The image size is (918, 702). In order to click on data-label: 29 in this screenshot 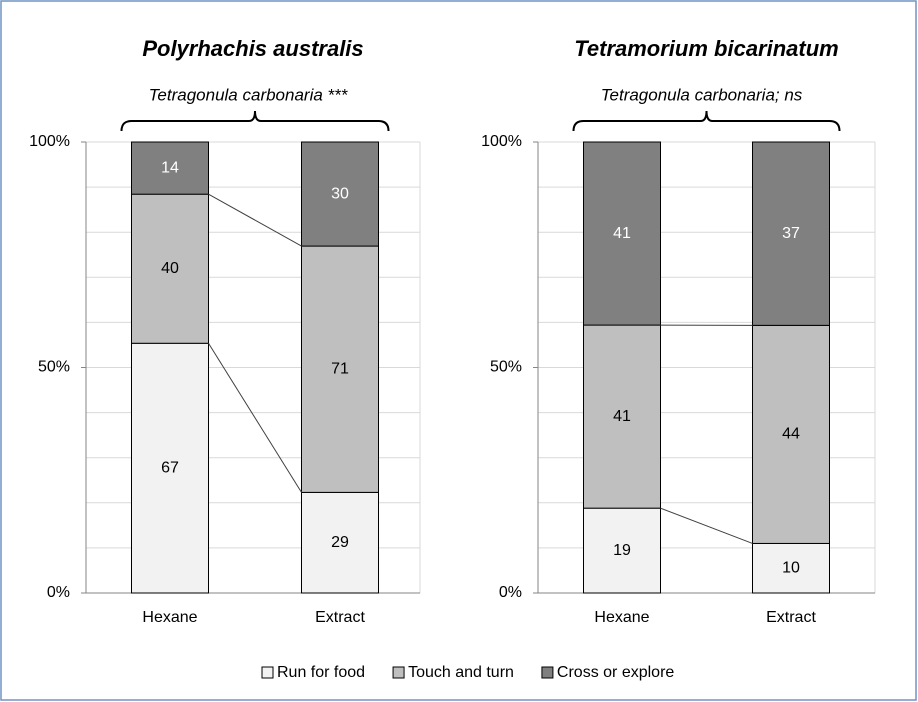, I will do `click(340, 542)`.